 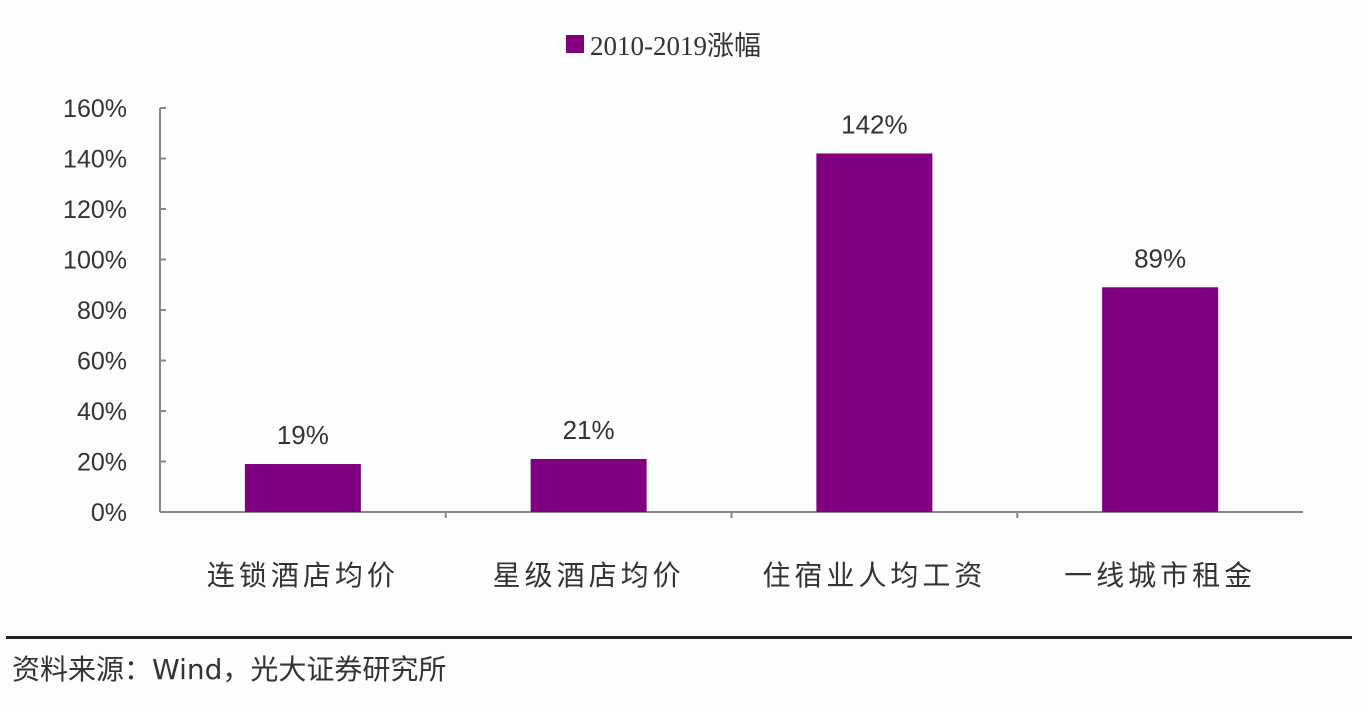 What do you see at coordinates (102, 311) in the screenshot?
I see `y-tick-label: 80%` at bounding box center [102, 311].